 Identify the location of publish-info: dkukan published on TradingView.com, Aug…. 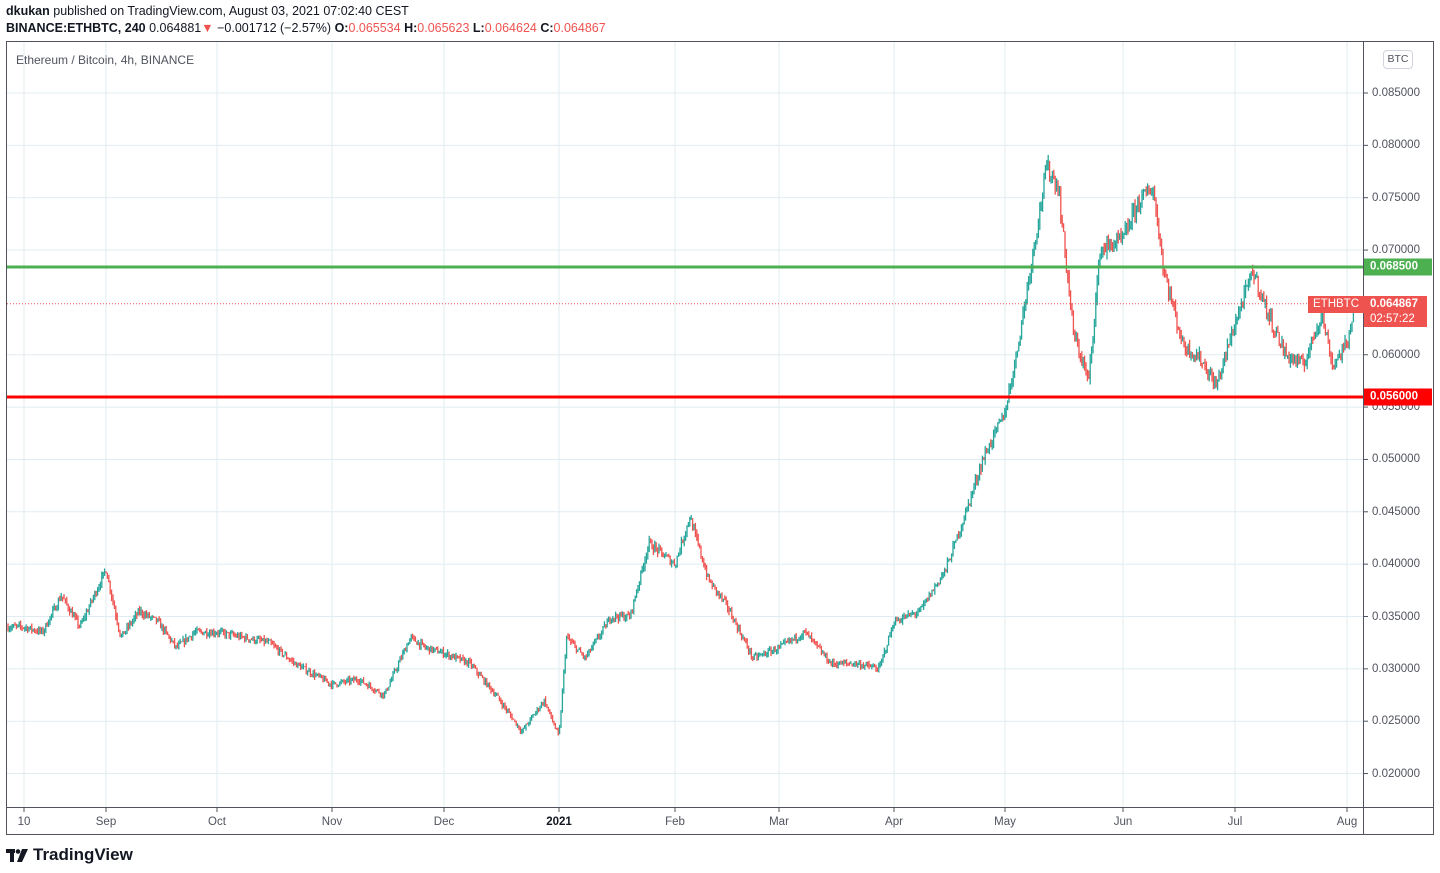
(207, 11).